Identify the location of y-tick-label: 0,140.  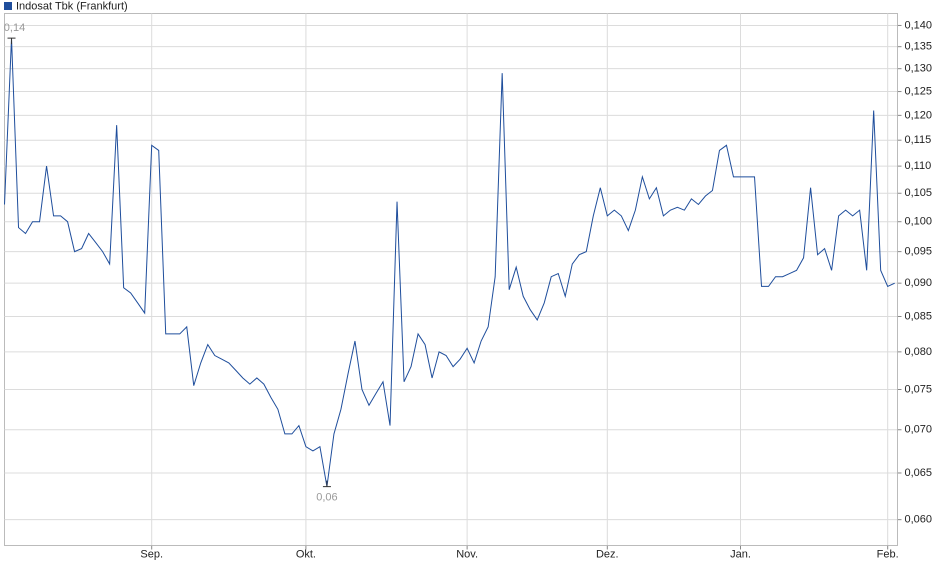
(919, 25).